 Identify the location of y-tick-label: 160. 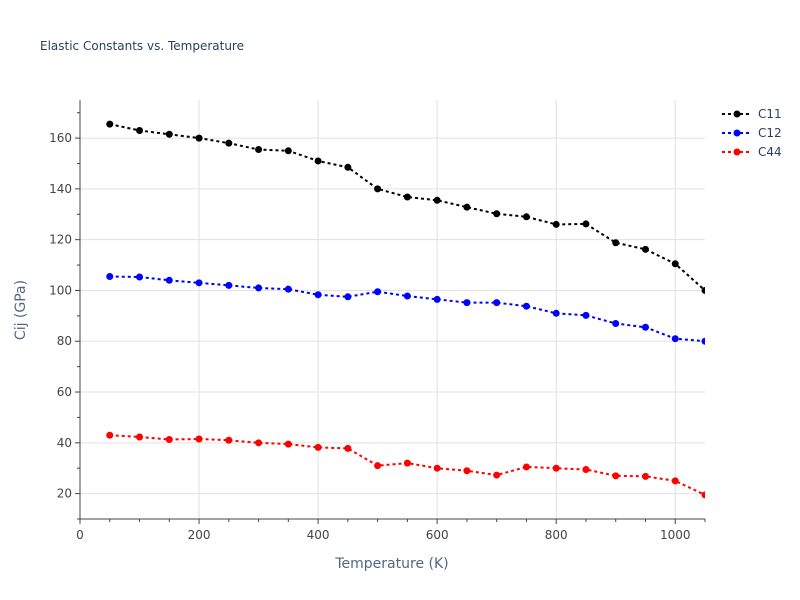
(60, 138).